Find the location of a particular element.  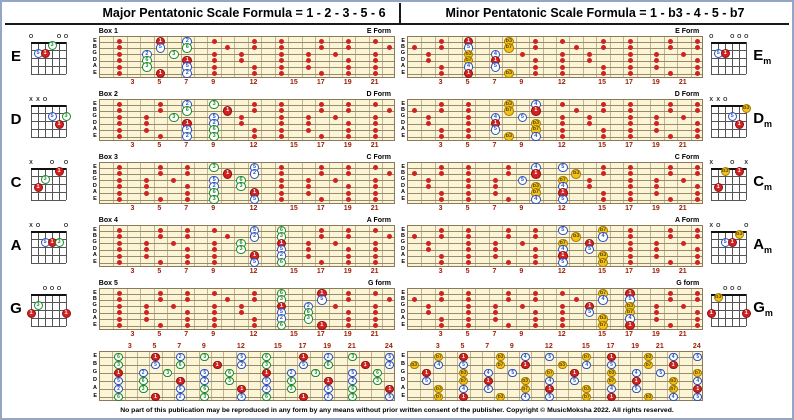

chord-finger-degree-3: 3 is located at coordinates (59, 242).